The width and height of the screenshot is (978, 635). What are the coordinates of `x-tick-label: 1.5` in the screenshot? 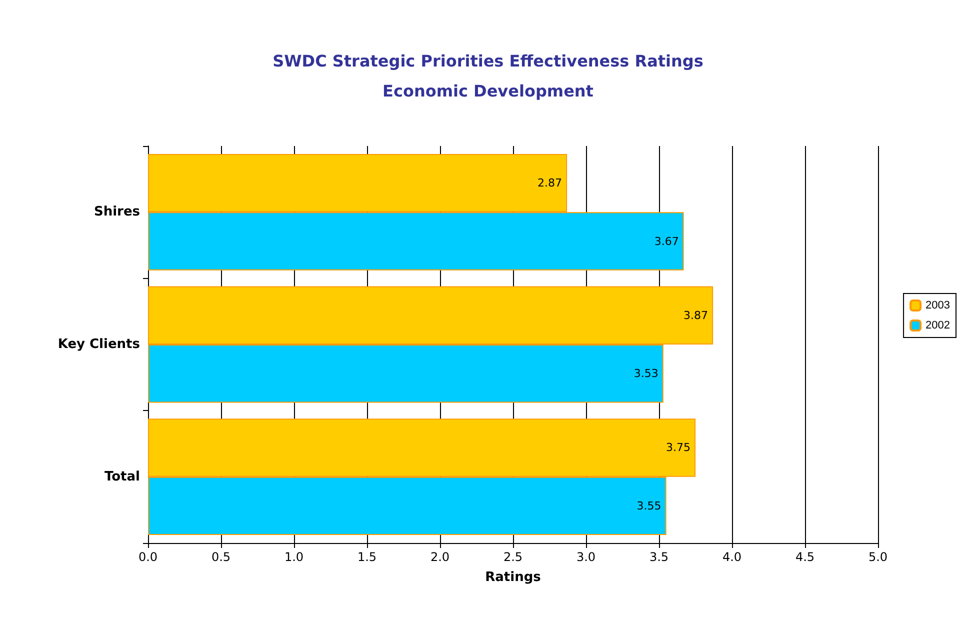 It's located at (367, 557).